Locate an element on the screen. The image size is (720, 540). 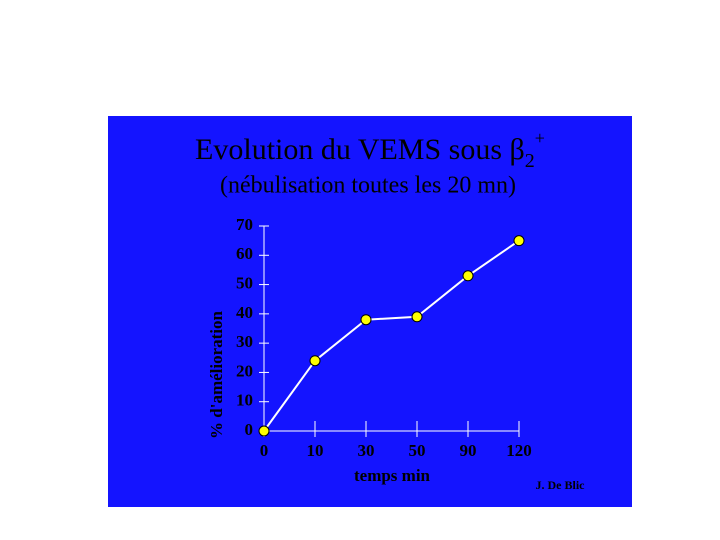
title-superscript: + is located at coordinates (540, 138).